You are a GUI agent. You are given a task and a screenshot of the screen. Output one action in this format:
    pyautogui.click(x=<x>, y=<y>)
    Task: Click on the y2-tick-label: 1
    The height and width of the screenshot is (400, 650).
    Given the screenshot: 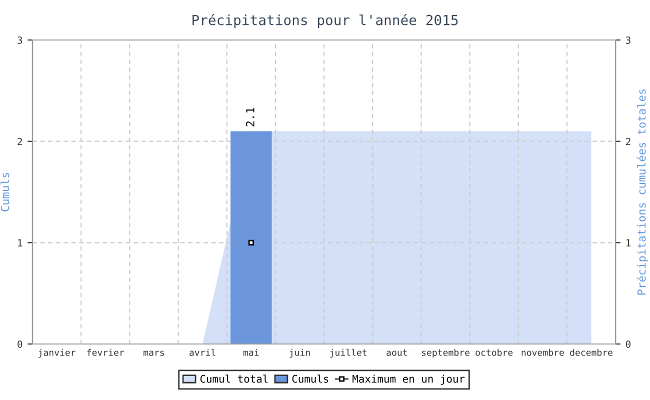 What is the action you would take?
    pyautogui.click(x=628, y=242)
    